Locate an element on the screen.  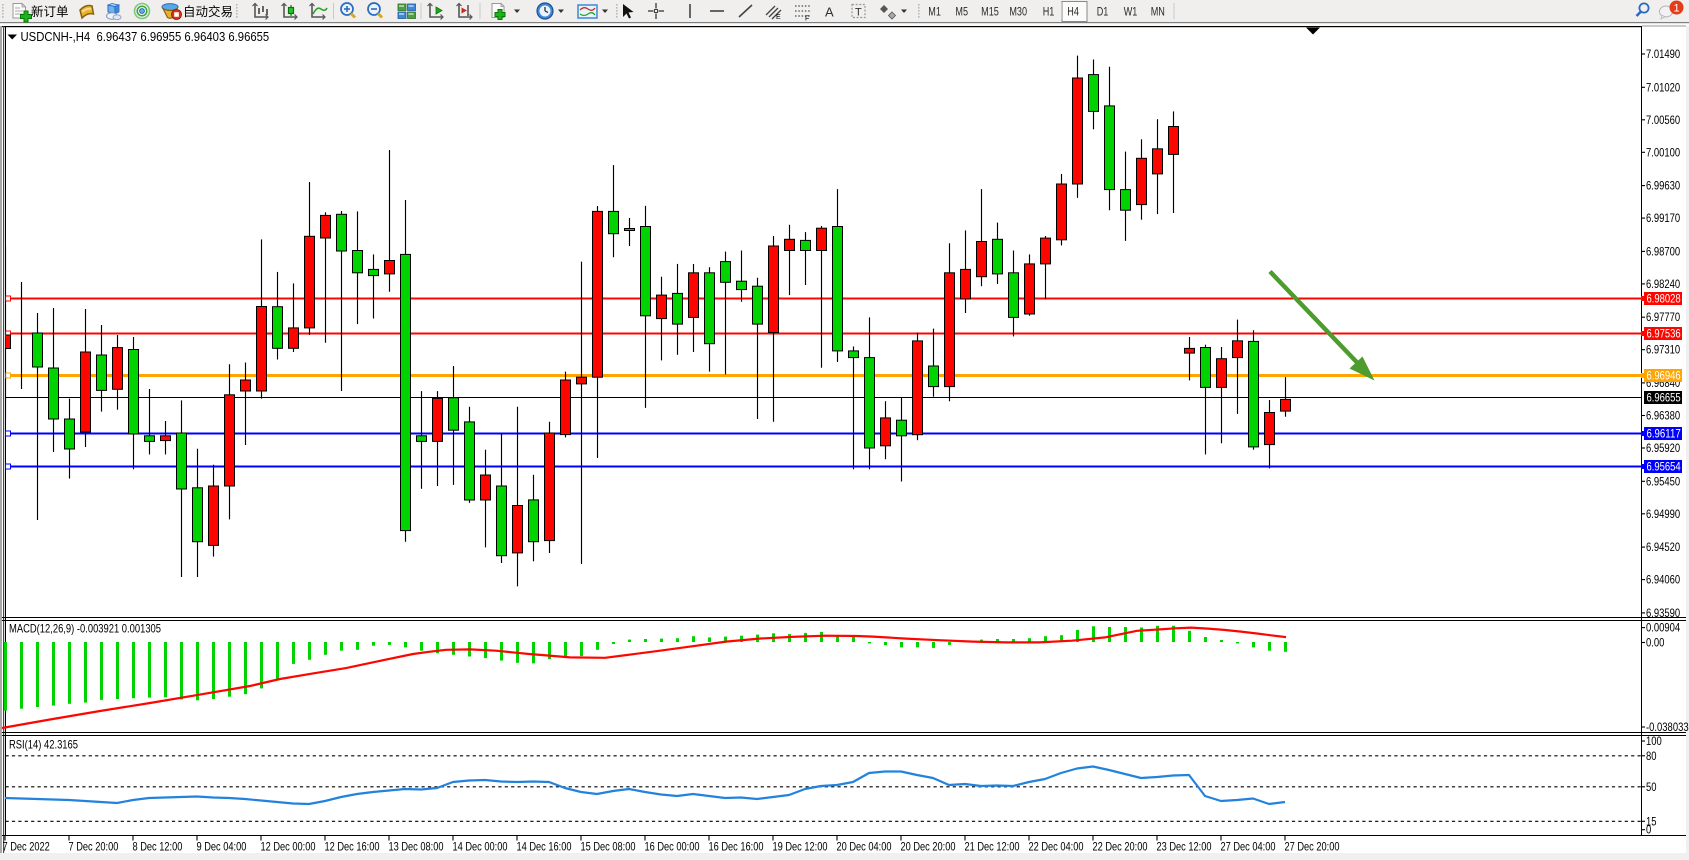
svg-text: H1 is located at coordinates (1049, 13).